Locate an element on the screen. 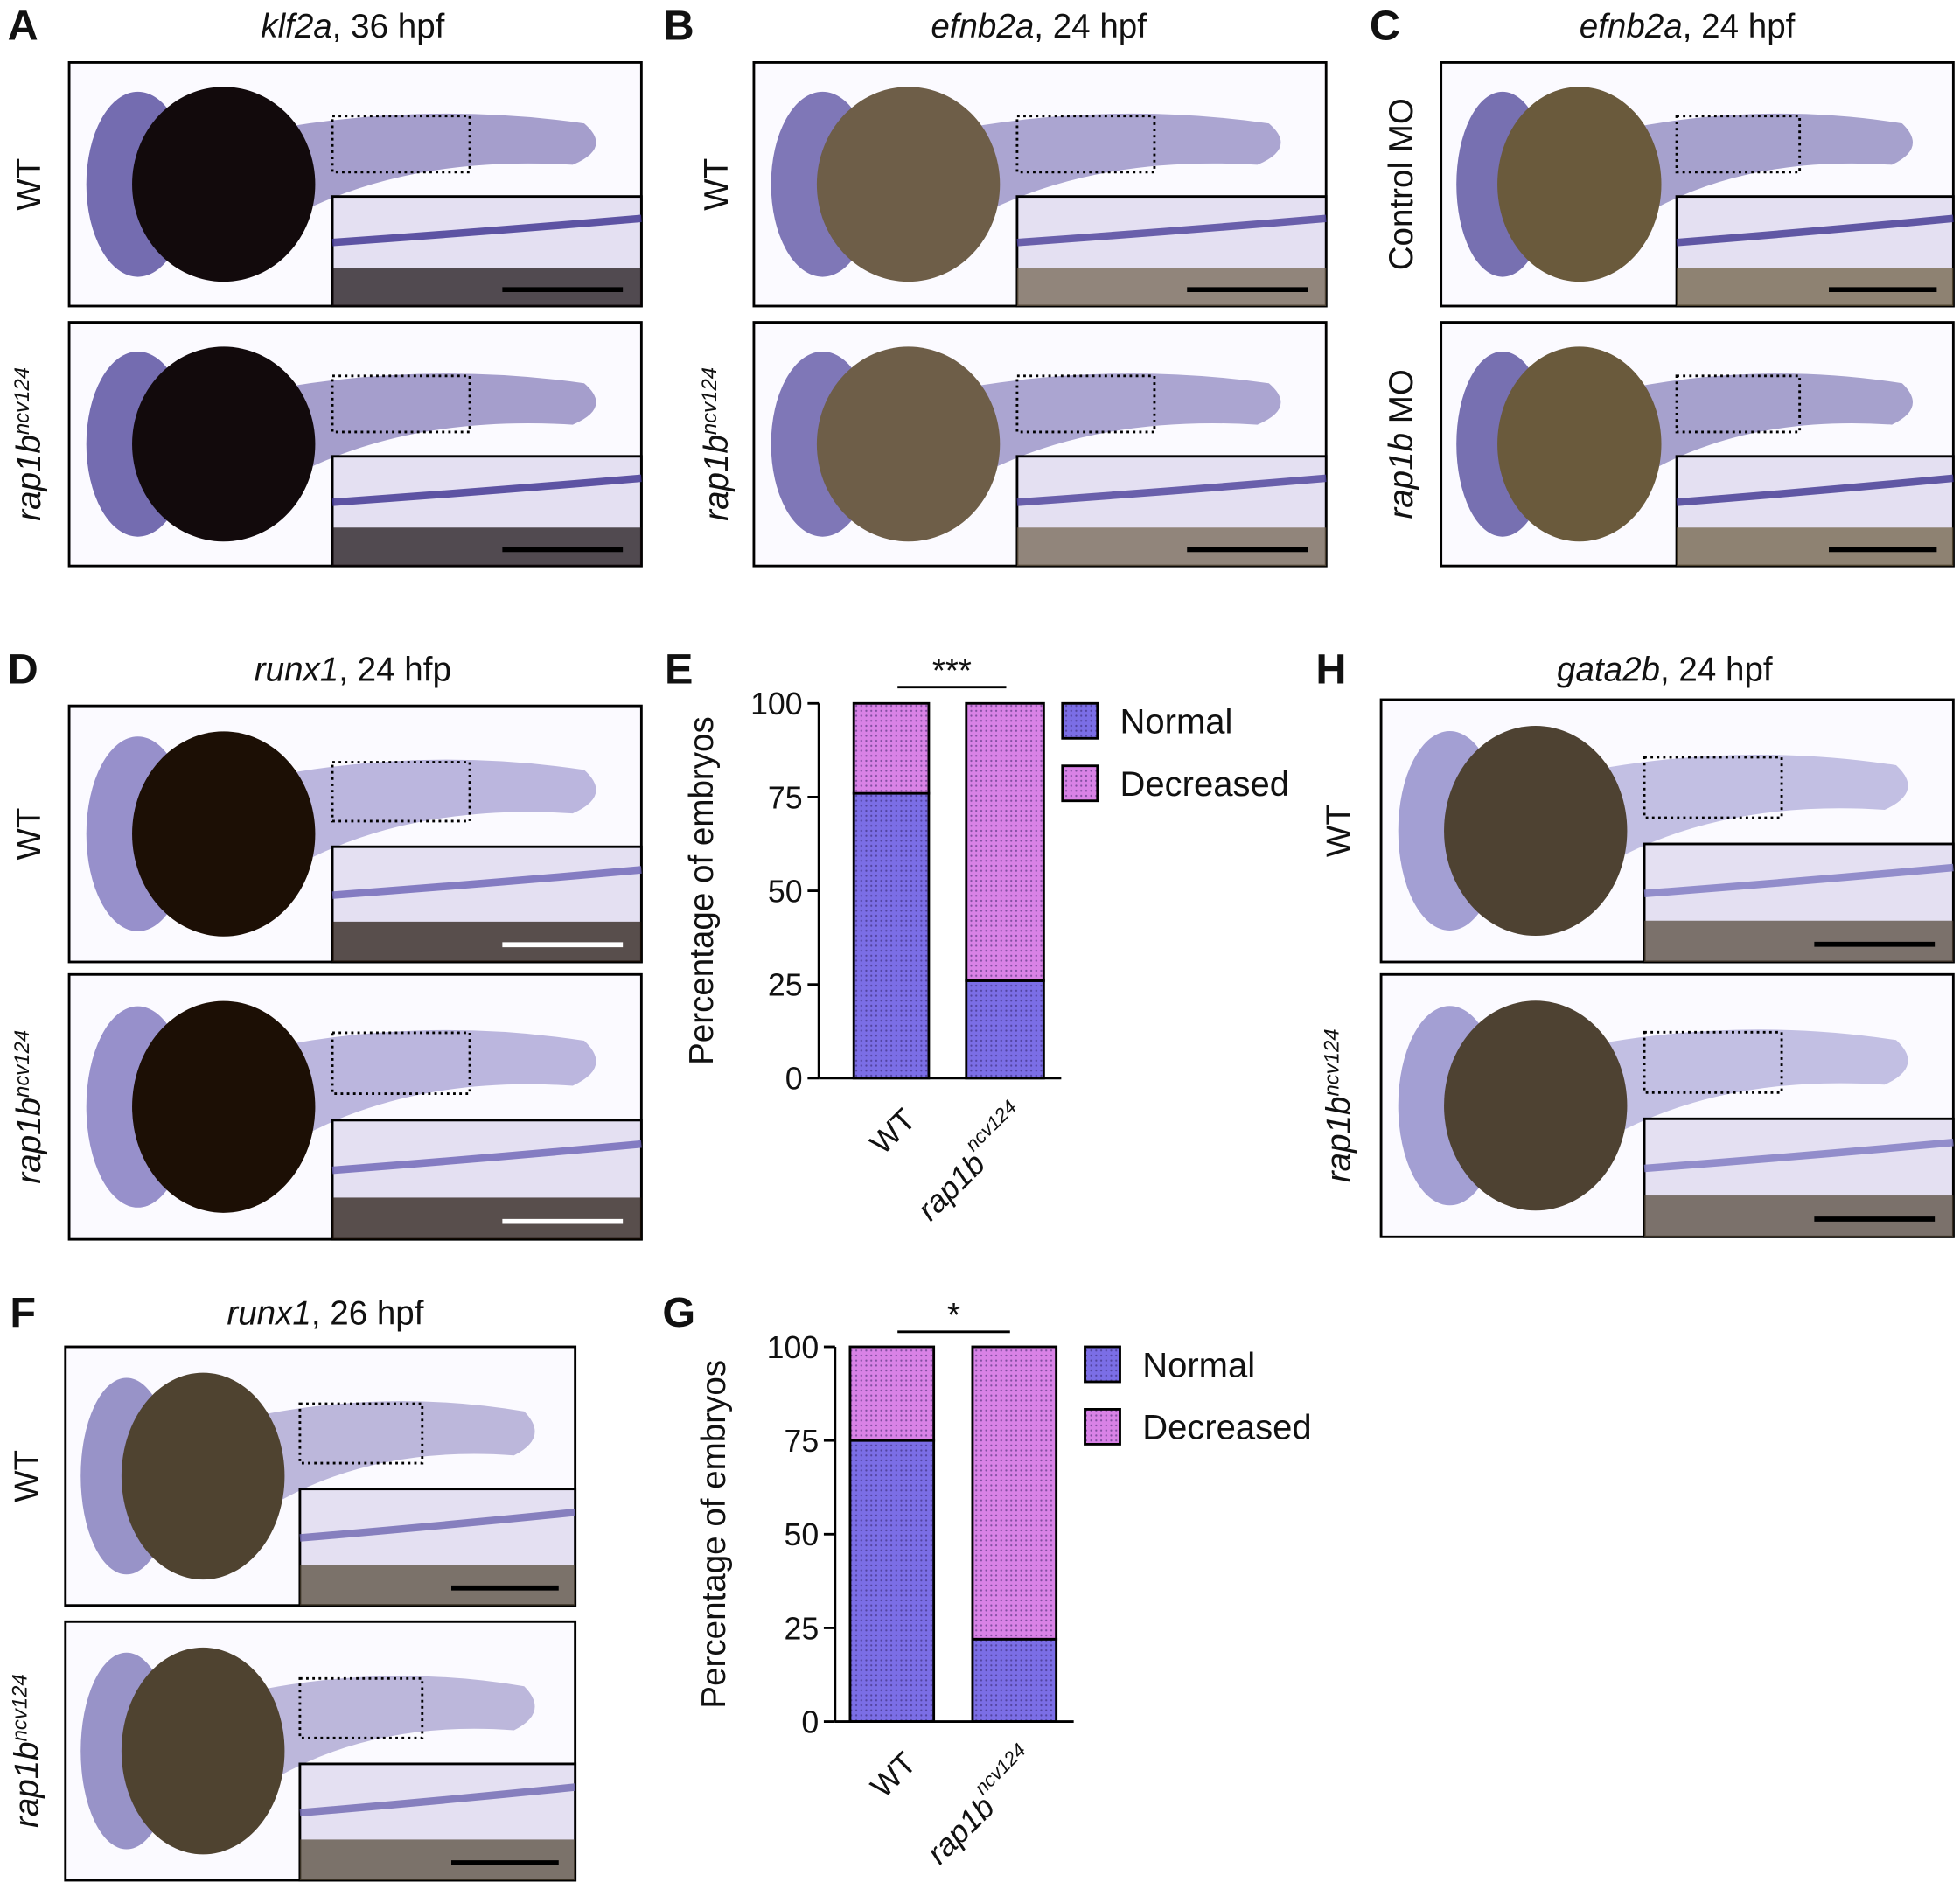  text-part: Control MO is located at coordinates (1401, 184).